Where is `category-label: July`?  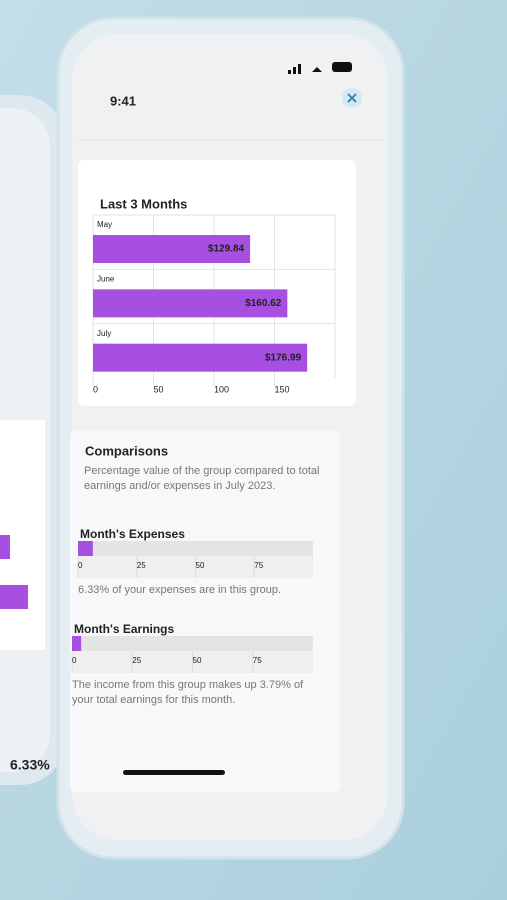 category-label: July is located at coordinates (104, 333).